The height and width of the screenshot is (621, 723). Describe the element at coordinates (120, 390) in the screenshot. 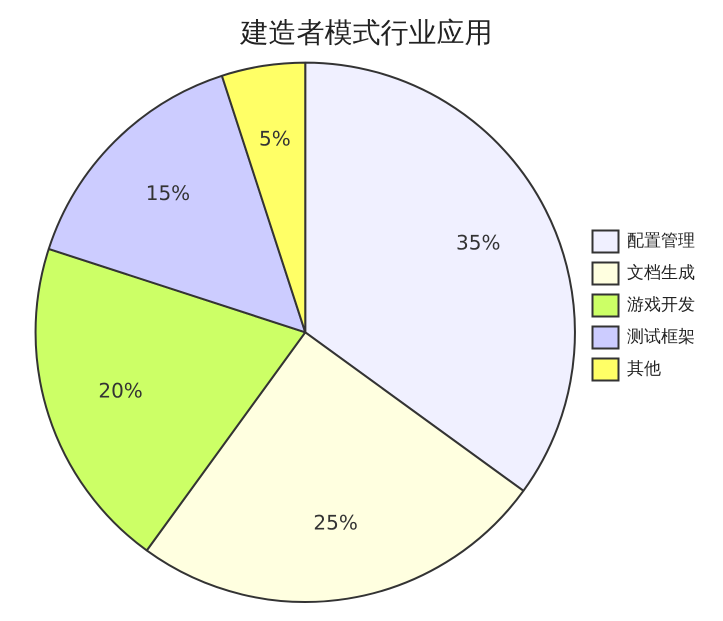

I see `data-label: 20%` at that location.